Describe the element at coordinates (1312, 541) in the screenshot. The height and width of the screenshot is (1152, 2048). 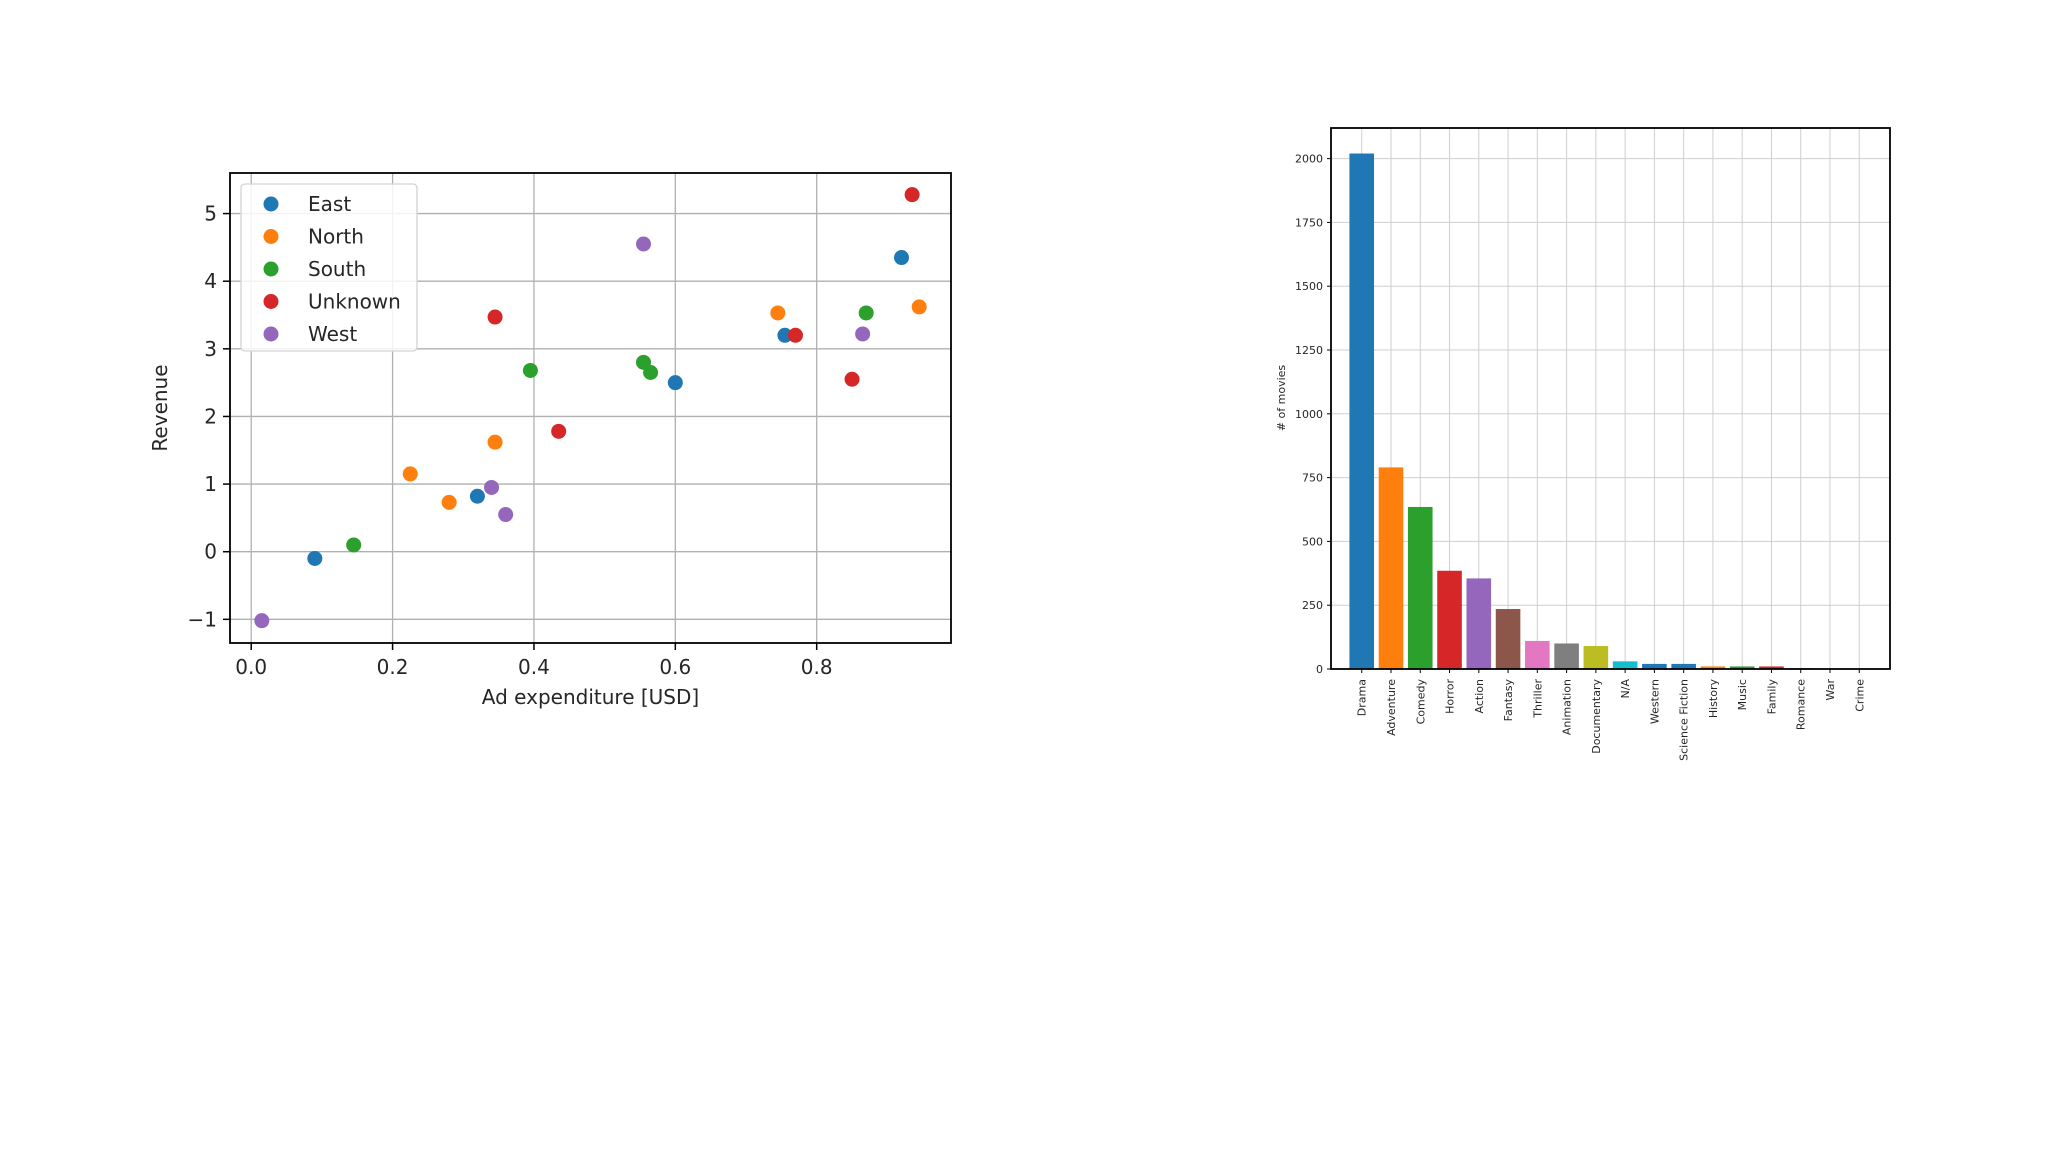
I see `bar-y-tick-label: 500` at that location.